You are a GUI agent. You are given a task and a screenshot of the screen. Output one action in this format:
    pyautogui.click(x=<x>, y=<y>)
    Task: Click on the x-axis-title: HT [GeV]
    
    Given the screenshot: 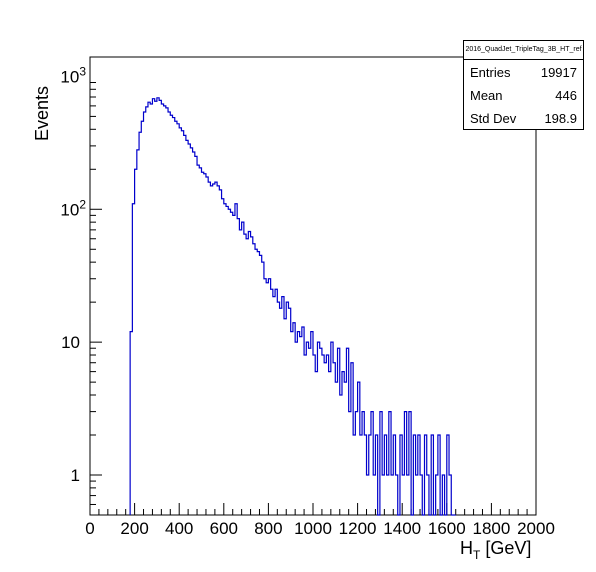 What is the action you would take?
    pyautogui.click(x=495, y=550)
    